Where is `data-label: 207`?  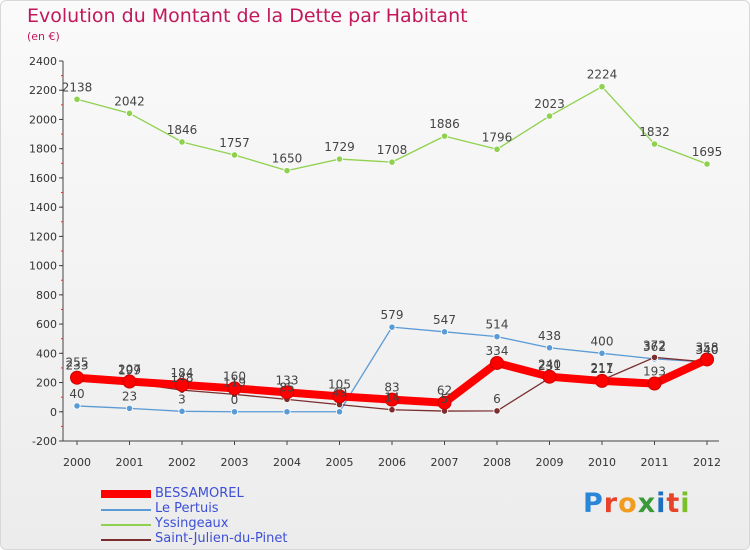 data-label: 207 is located at coordinates (129, 370).